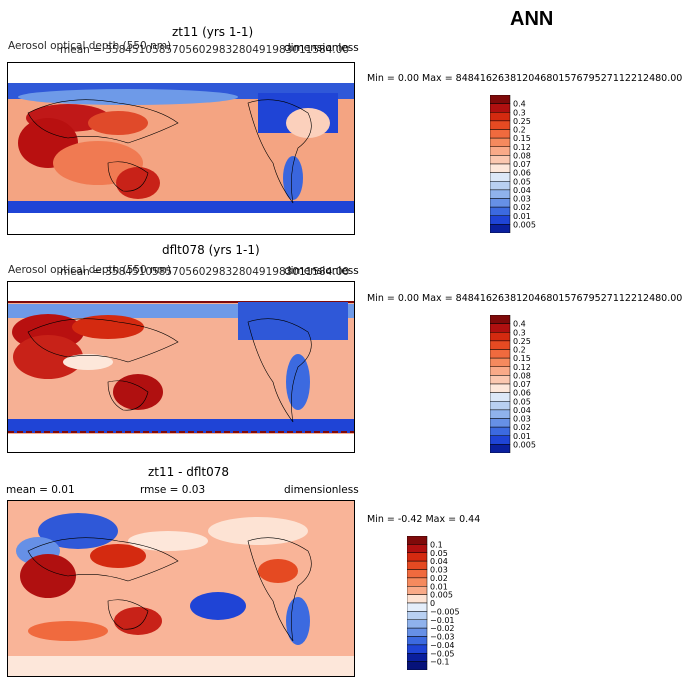 This screenshot has width=700, height=700. I want to click on panel2-title: dflt078 (yrs 1-1), so click(211, 250).